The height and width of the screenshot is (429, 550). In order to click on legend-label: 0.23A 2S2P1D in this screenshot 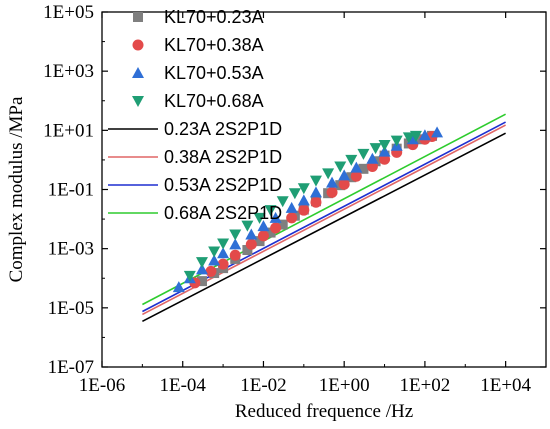, I will do `click(223, 129)`.